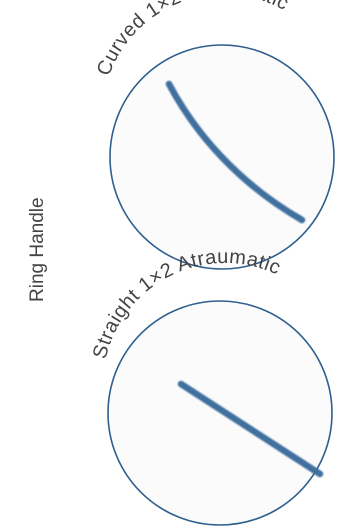  Describe the element at coordinates (250, 429) in the screenshot. I see `straight-blade-icon` at that location.